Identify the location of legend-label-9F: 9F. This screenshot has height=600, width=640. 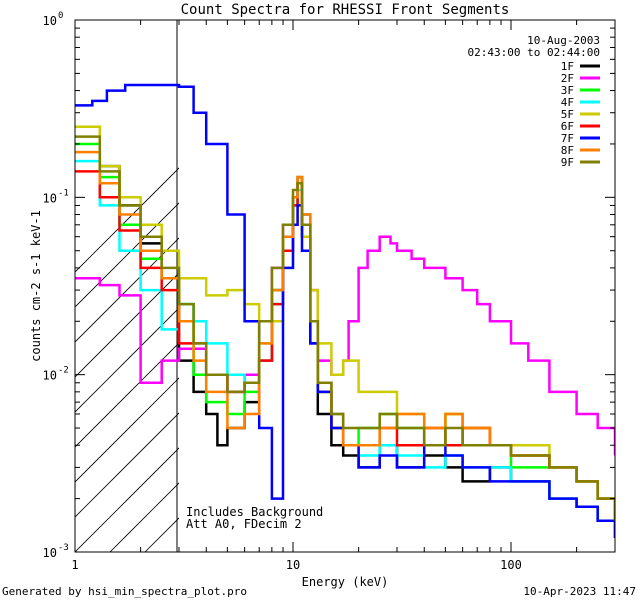
(567, 162).